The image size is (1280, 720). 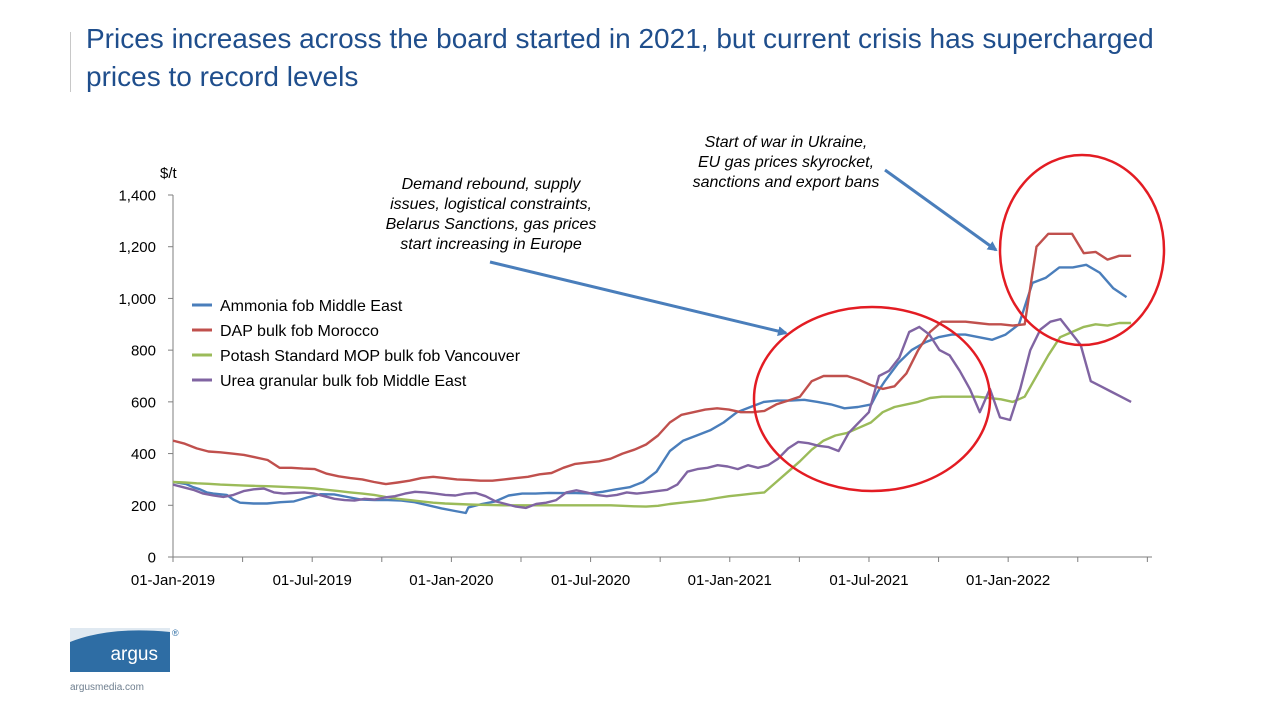 What do you see at coordinates (107, 687) in the screenshot?
I see `brand-url: argusmedia.com` at bounding box center [107, 687].